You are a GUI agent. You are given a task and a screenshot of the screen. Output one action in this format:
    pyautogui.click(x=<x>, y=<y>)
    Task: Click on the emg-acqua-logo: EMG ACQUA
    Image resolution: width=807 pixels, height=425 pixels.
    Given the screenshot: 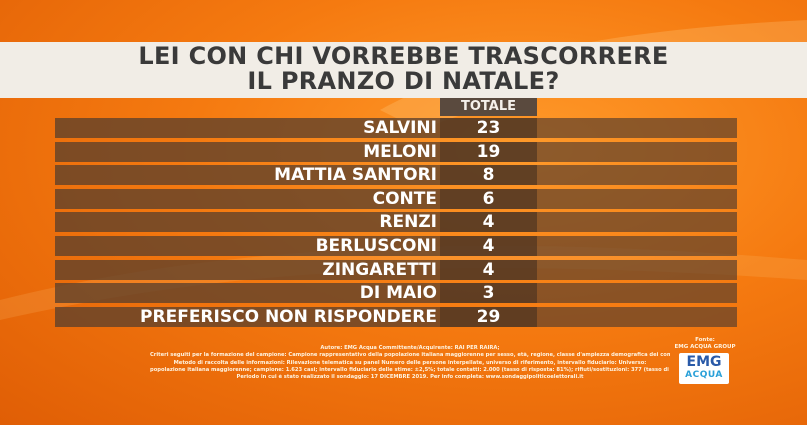 What is the action you would take?
    pyautogui.click(x=704, y=368)
    